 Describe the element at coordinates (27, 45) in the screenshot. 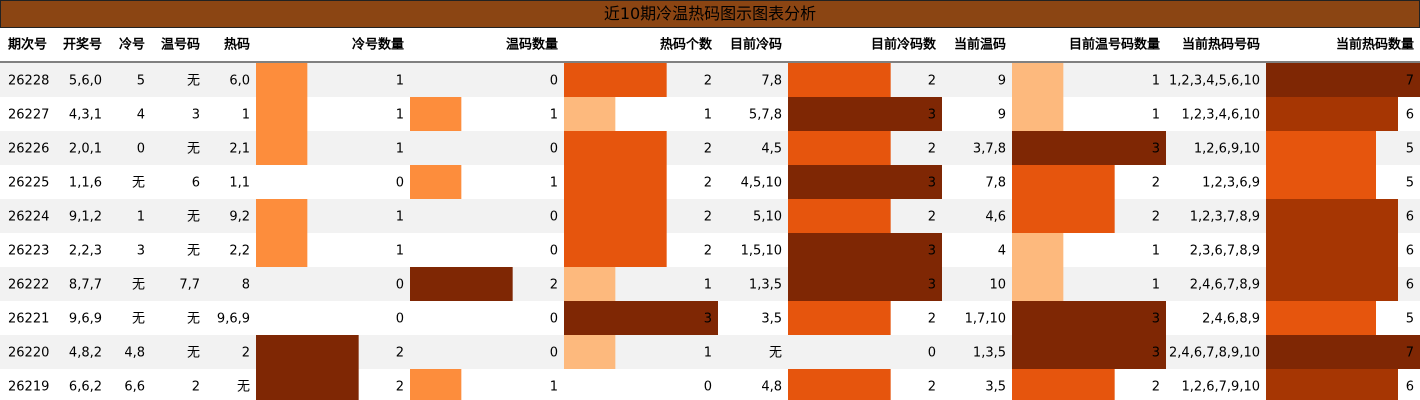

I see `column-header: 期次号` at that location.